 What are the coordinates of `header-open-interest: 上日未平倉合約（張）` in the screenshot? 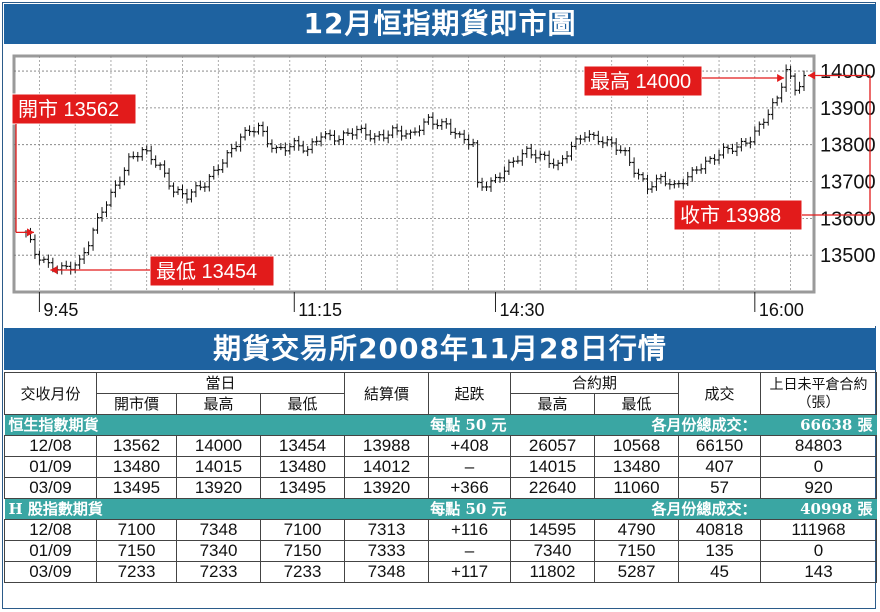 It's located at (819, 393).